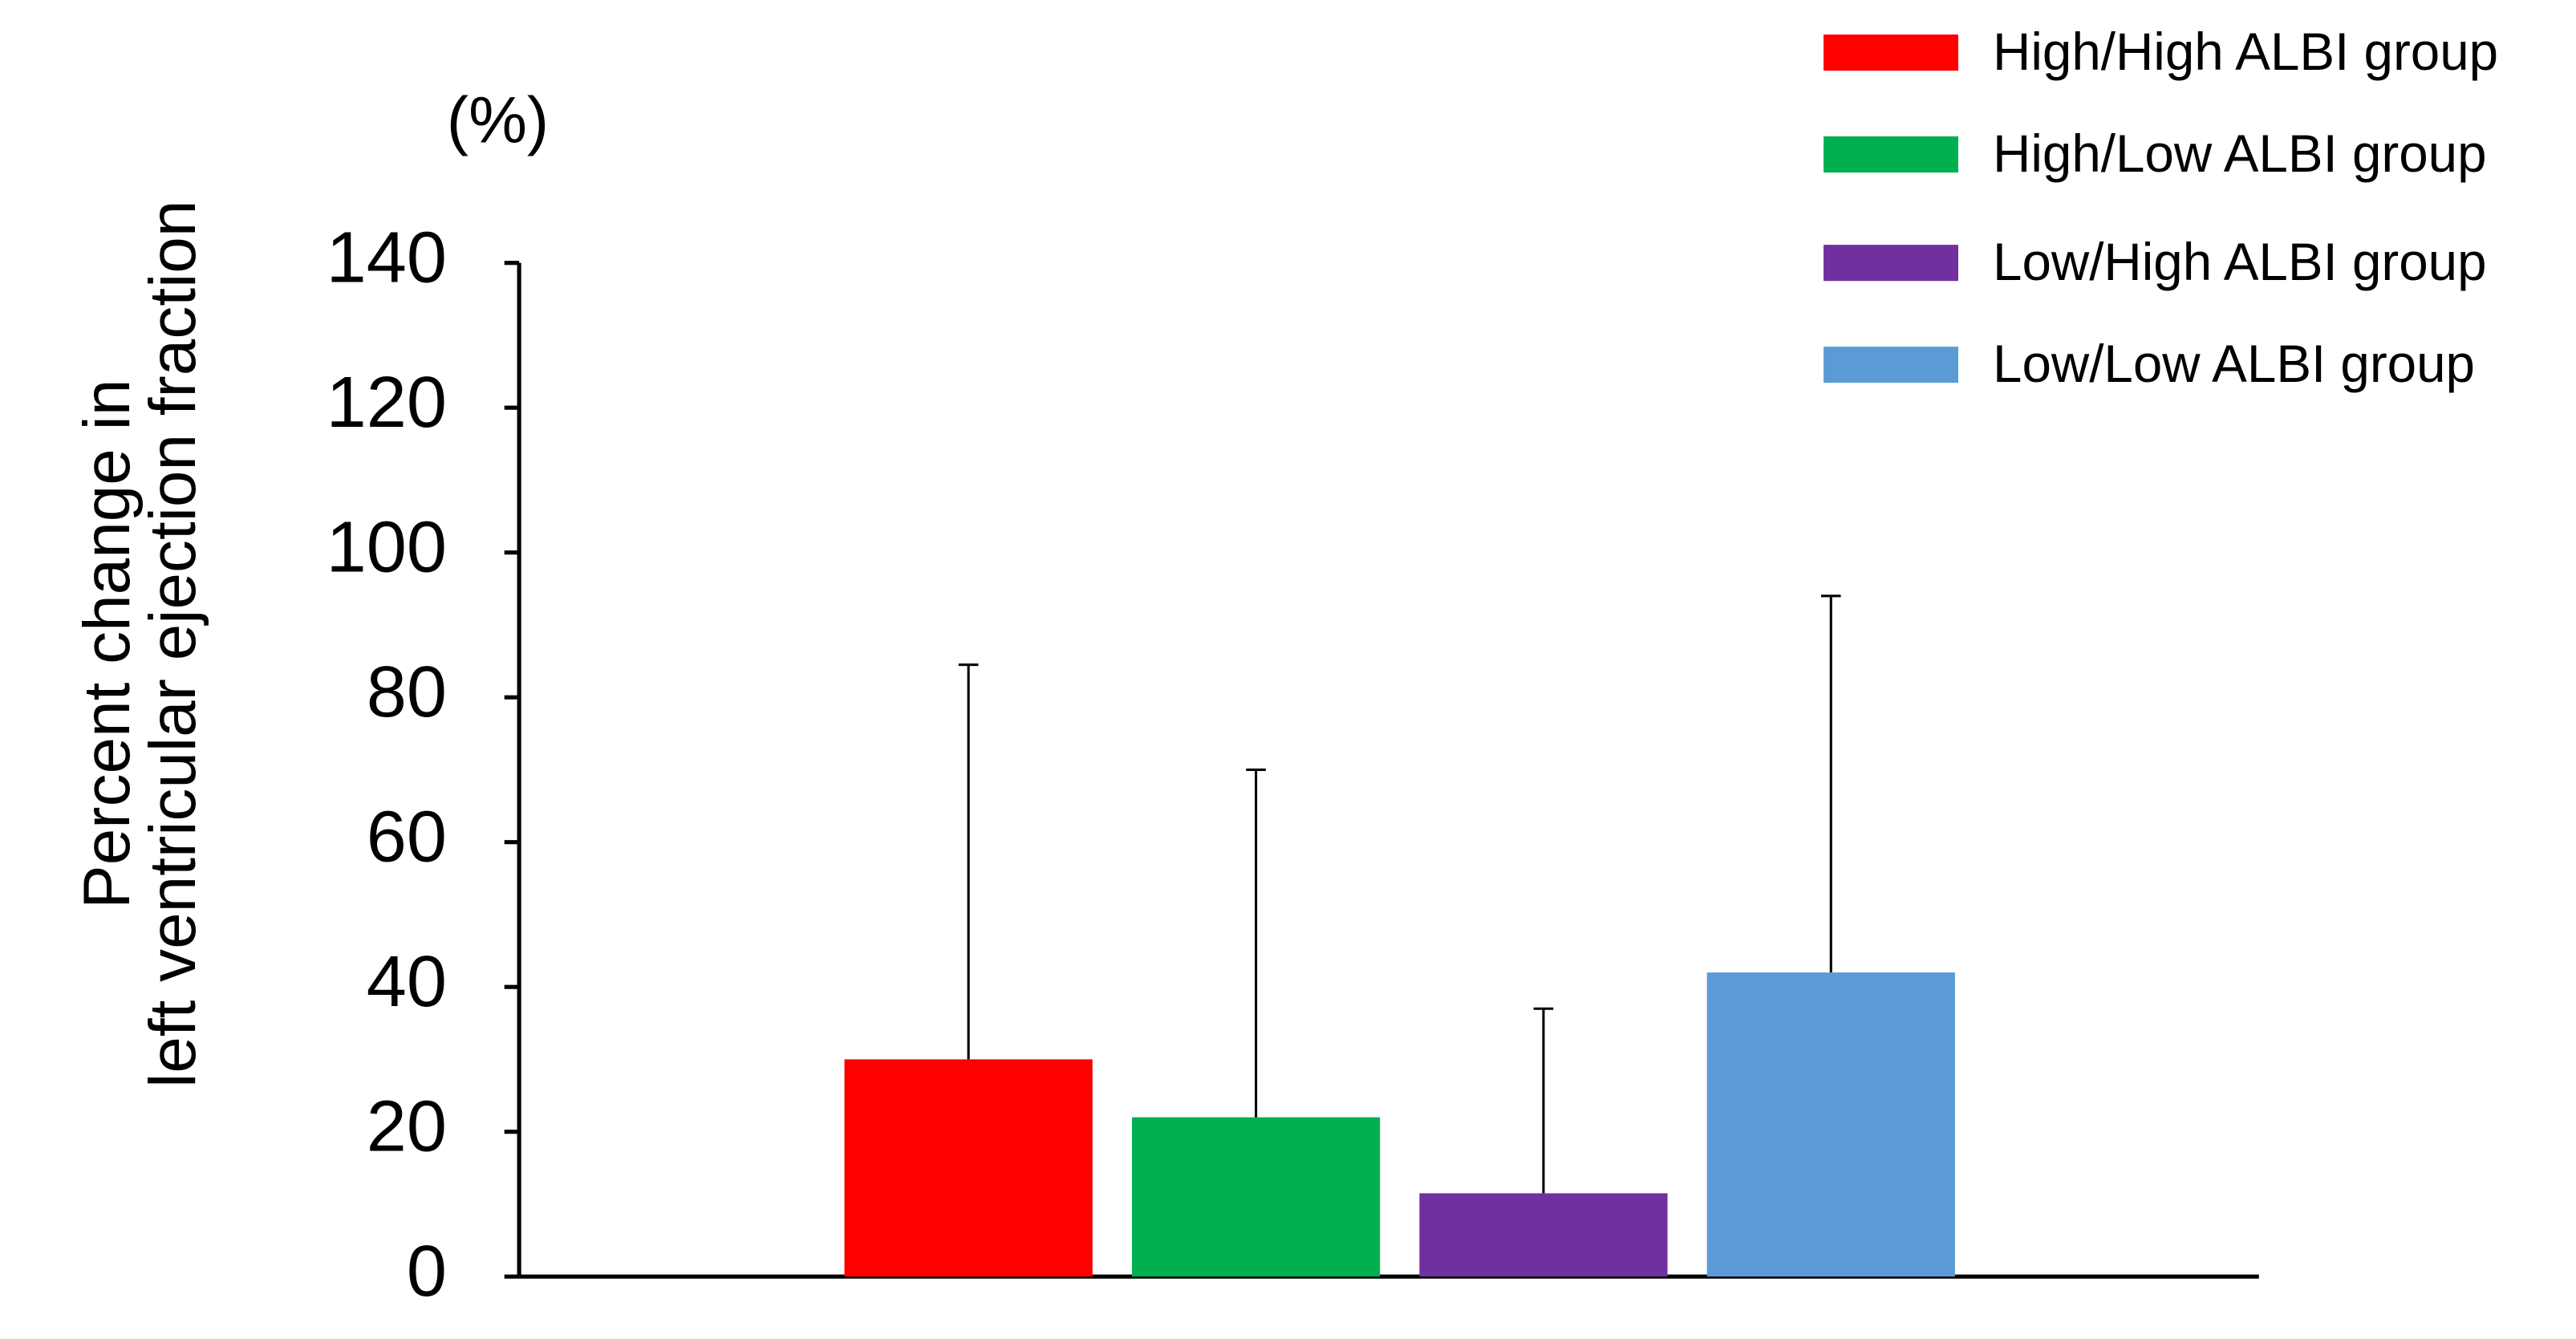 Image resolution: width=2576 pixels, height=1339 pixels. I want to click on legend-label: High/Low ALBI group, so click(2240, 153).